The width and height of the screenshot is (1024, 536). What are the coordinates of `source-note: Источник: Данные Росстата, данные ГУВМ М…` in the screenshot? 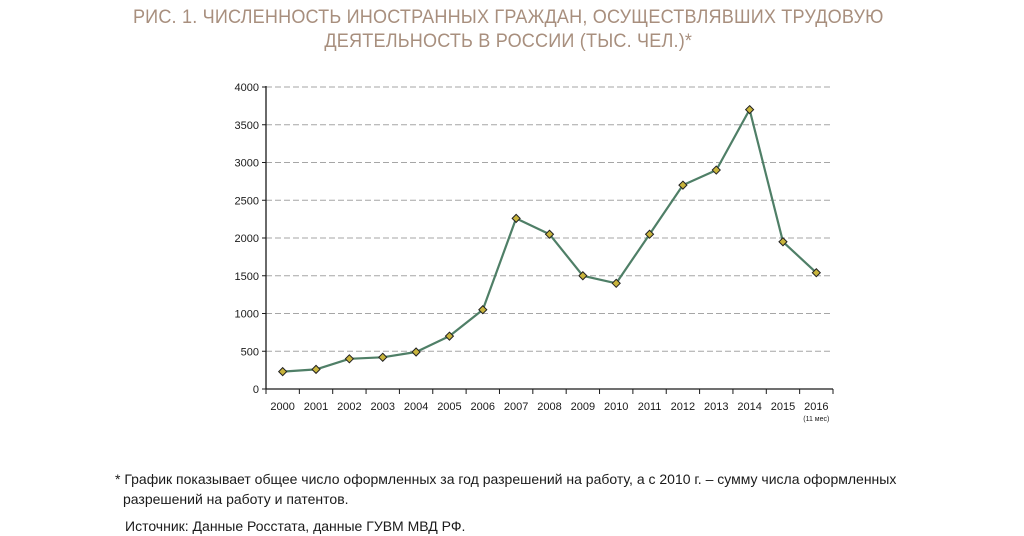 It's located at (295, 526).